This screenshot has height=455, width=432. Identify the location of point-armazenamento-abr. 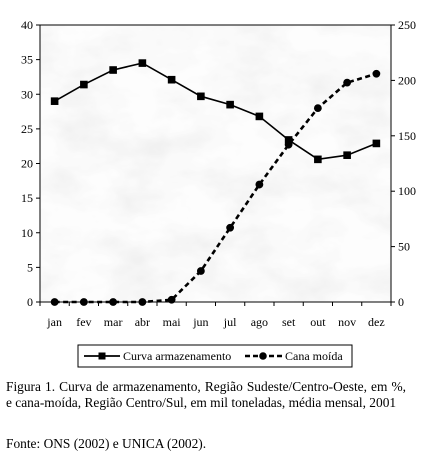
(142, 63).